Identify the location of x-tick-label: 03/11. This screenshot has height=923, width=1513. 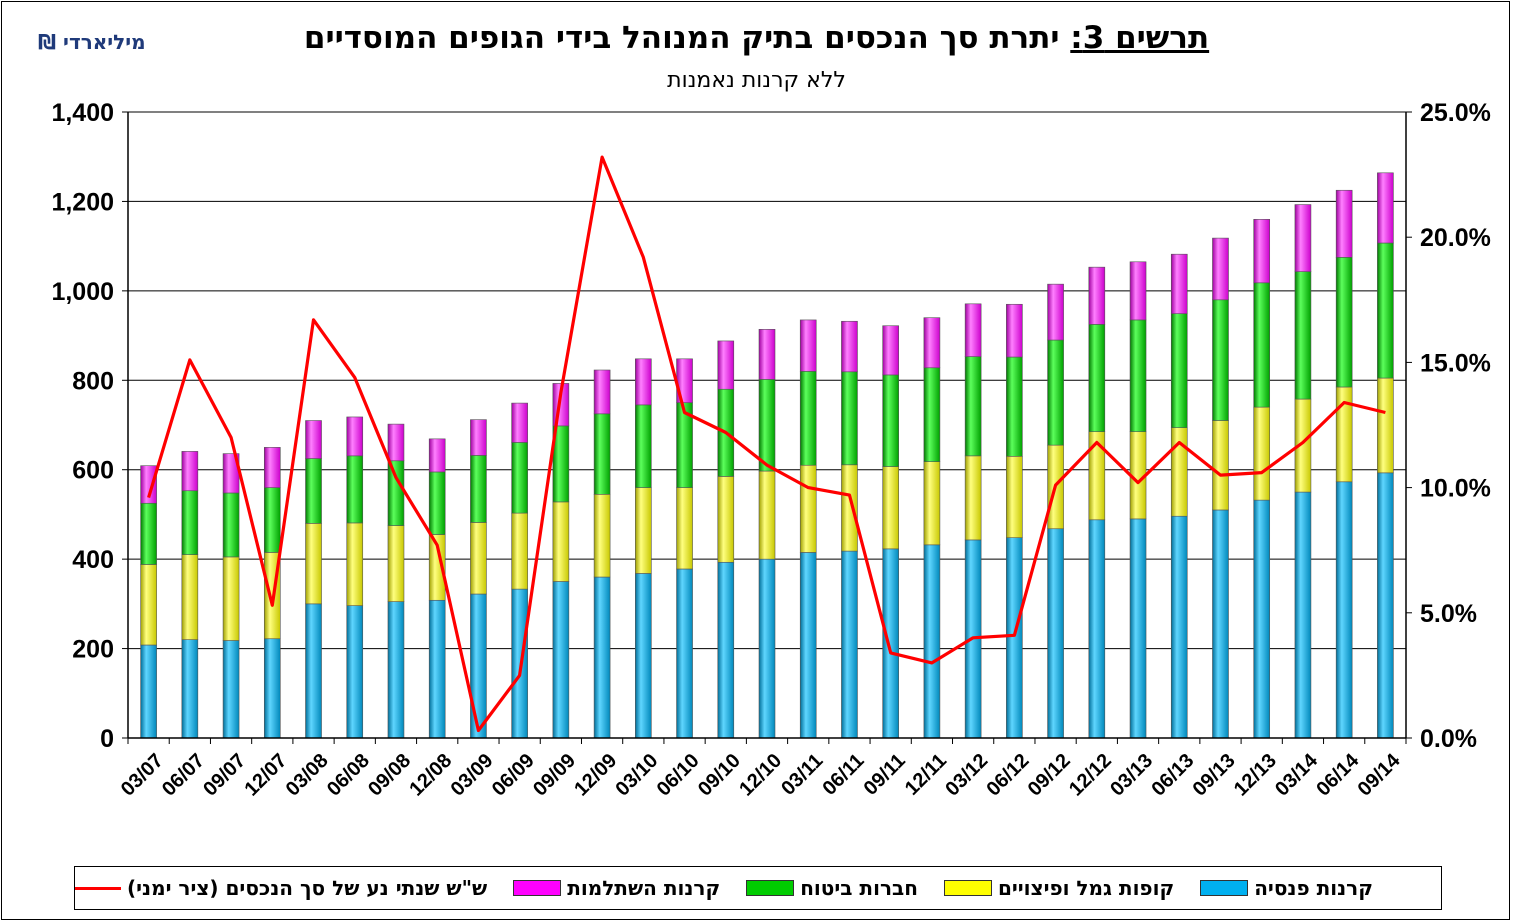
(802, 775).